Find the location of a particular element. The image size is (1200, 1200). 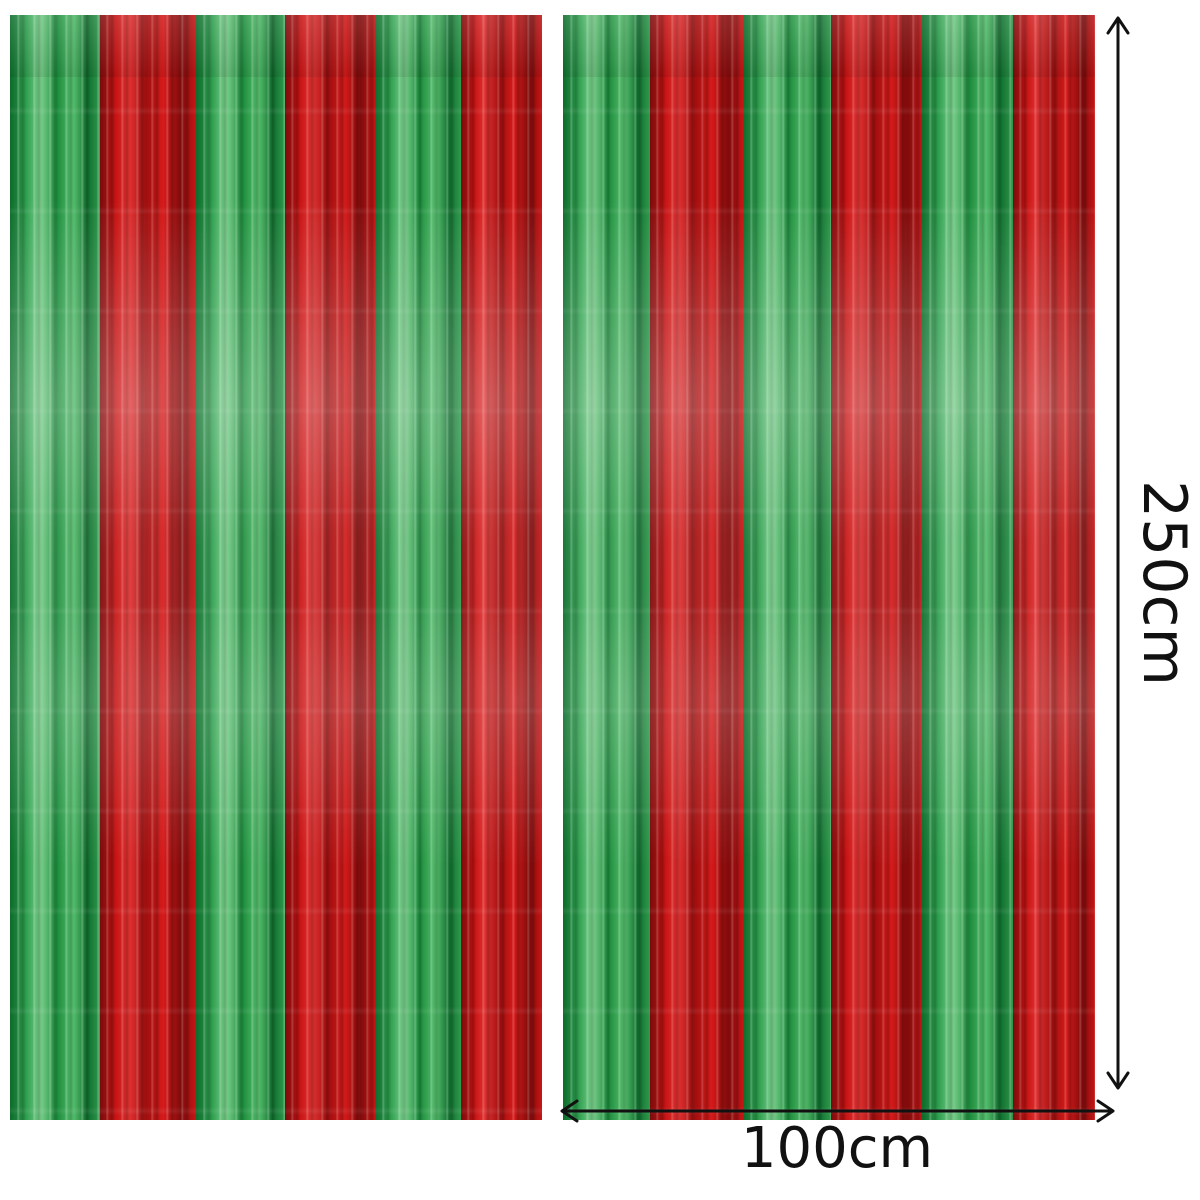

width-arrow-right is located at coordinates (1105, 1111).